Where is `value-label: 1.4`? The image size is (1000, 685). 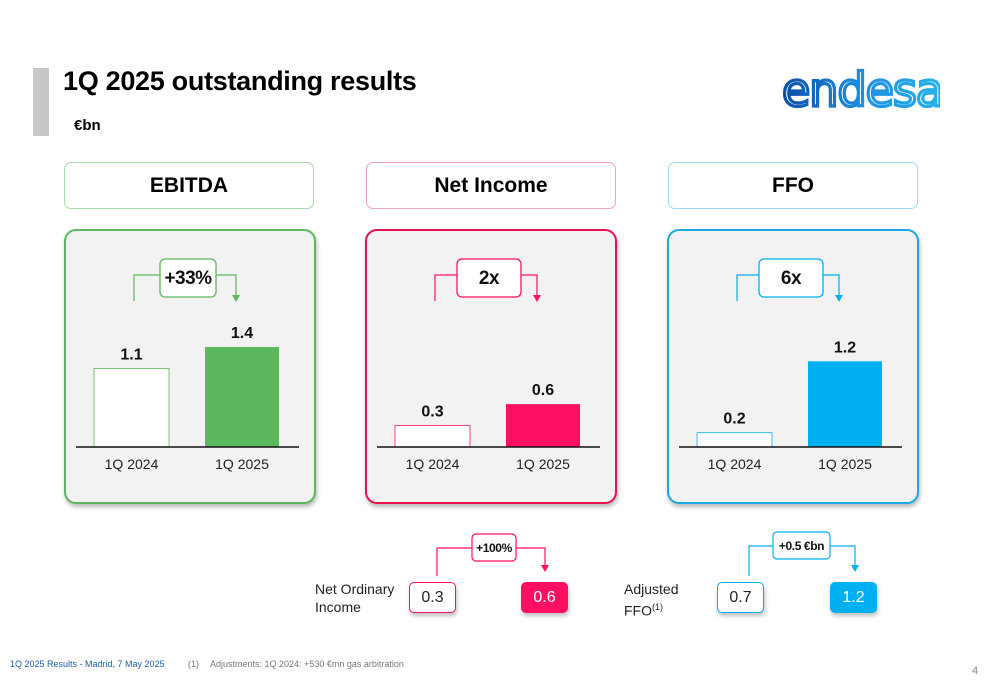 value-label: 1.4 is located at coordinates (242, 333).